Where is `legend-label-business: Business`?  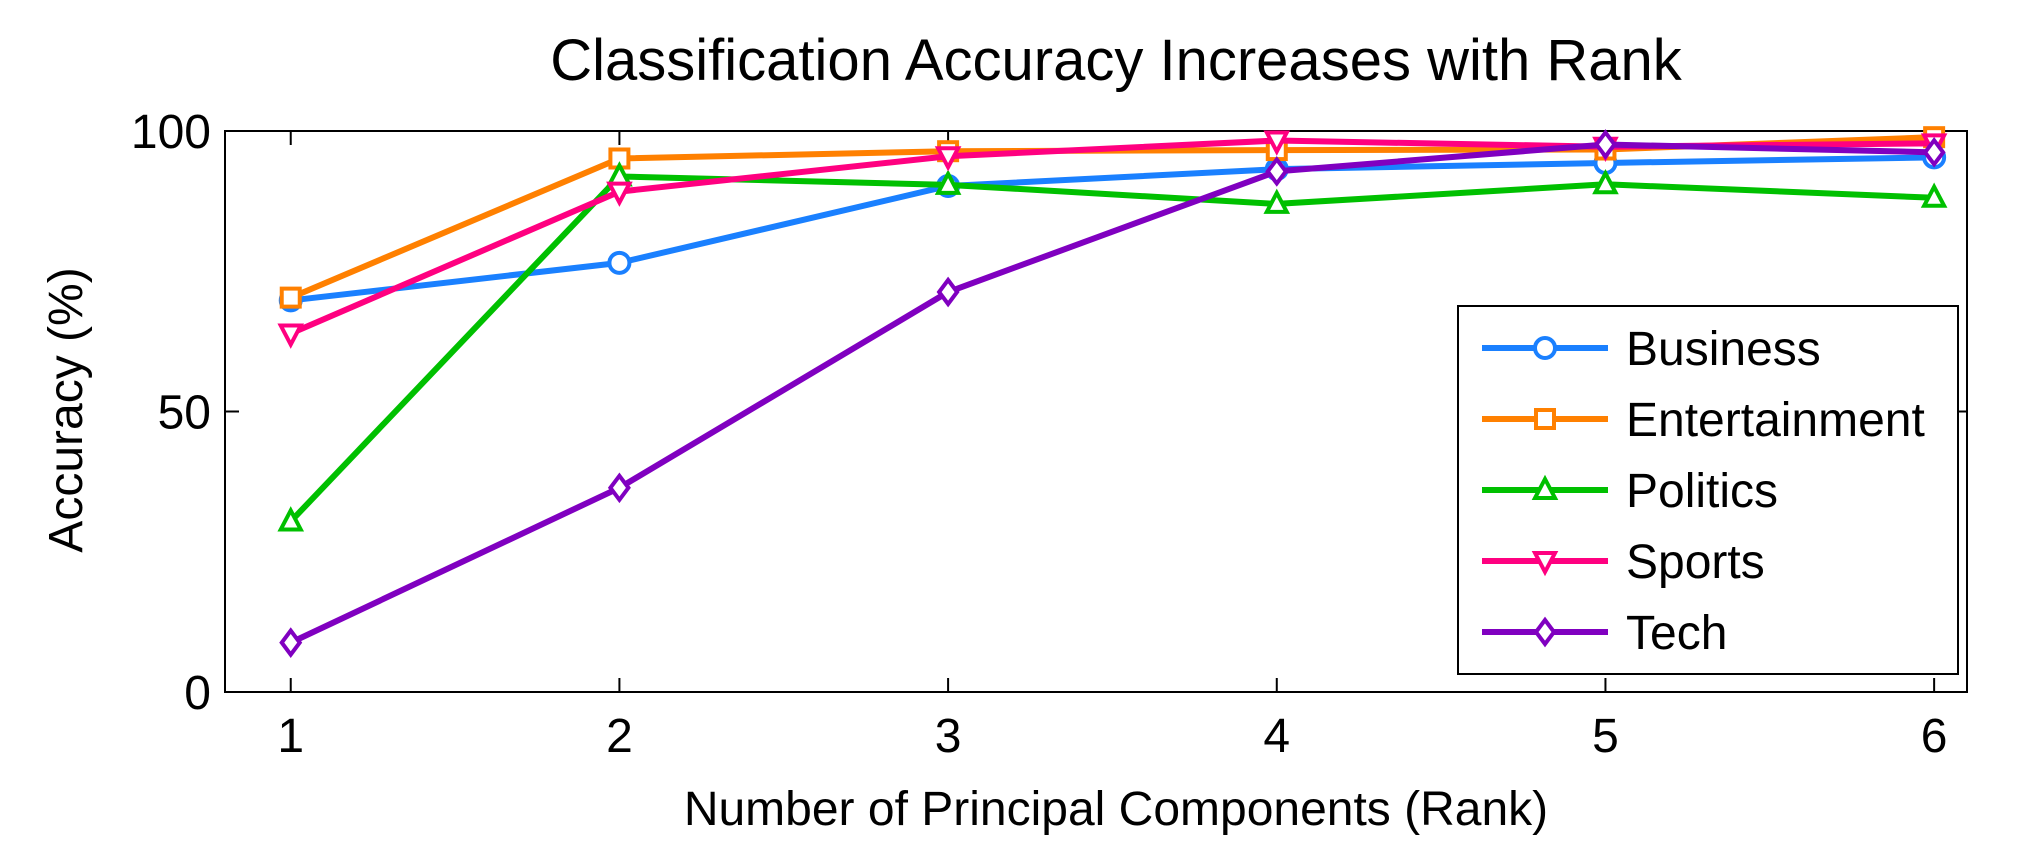 legend-label-business: Business is located at coordinates (1723, 349).